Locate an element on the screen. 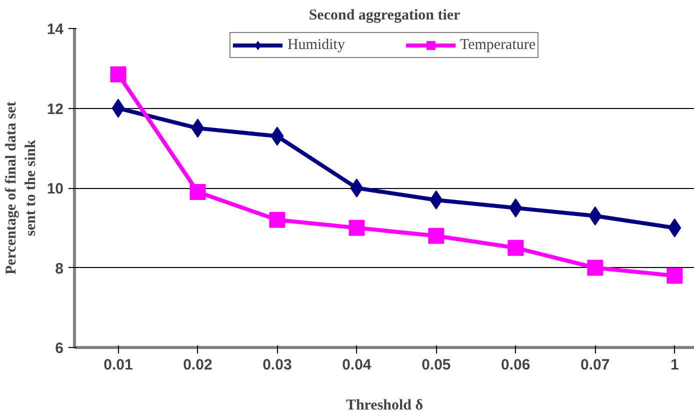  x-tick-label: 1 is located at coordinates (674, 365).